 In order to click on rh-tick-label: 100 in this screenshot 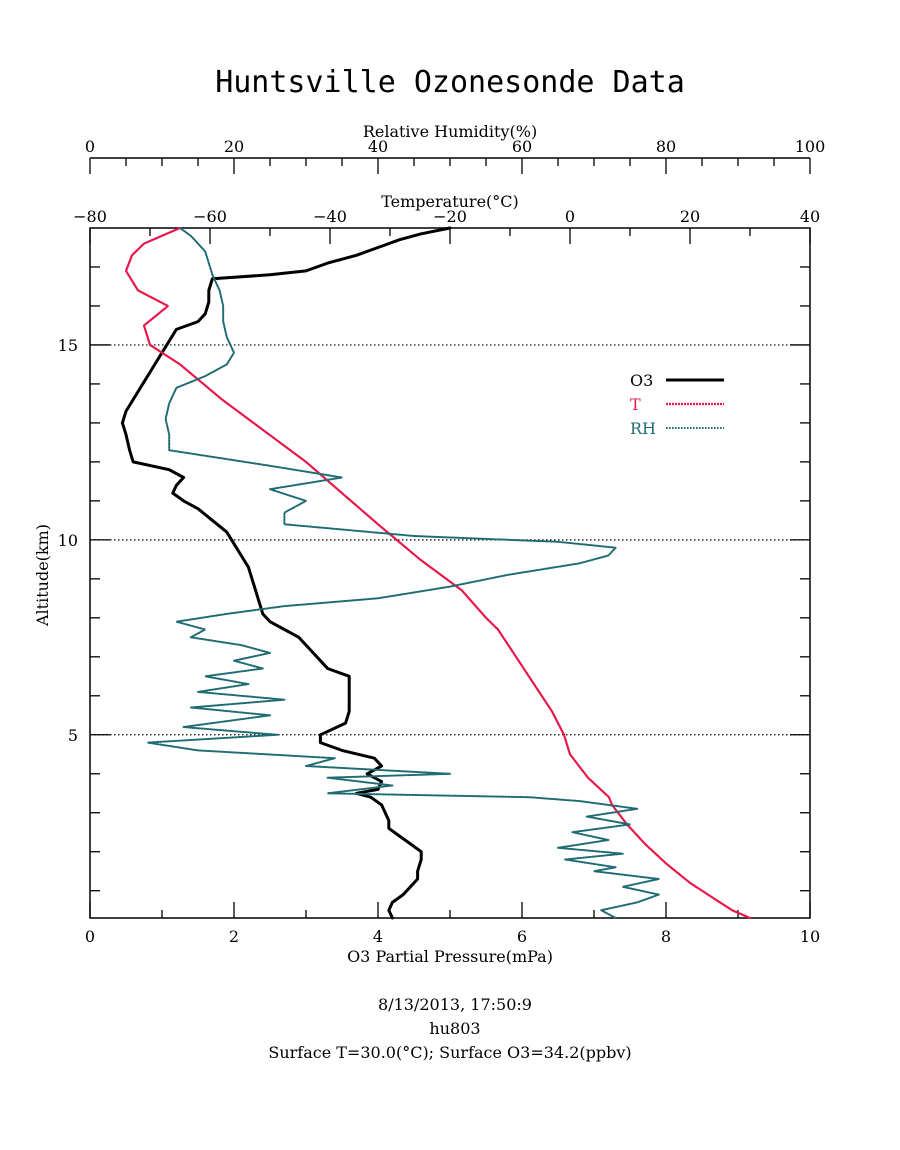, I will do `click(810, 146)`.